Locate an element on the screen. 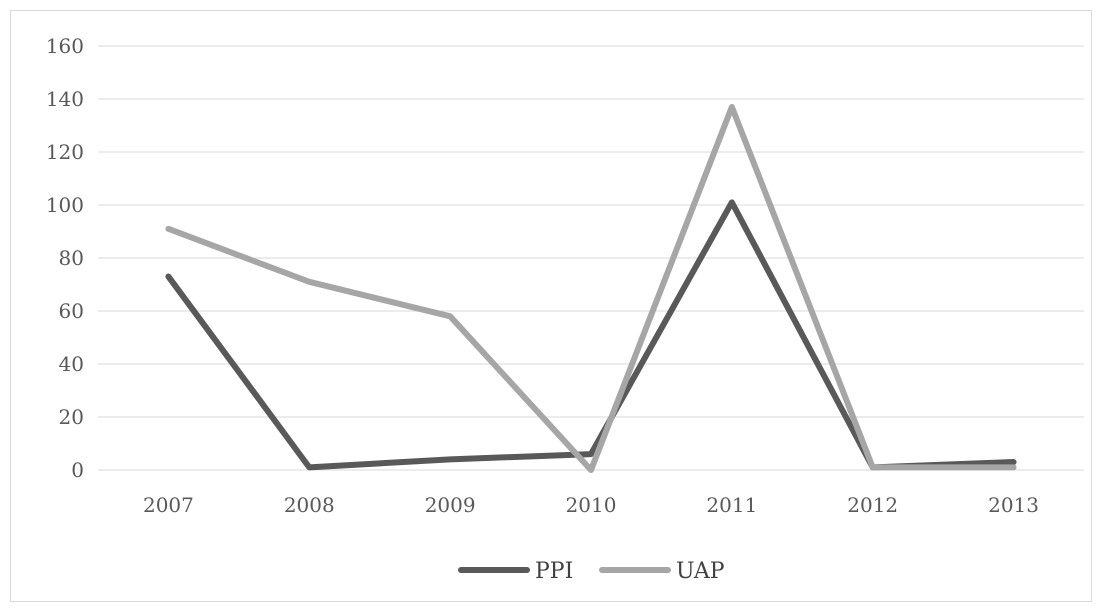 This screenshot has height=610, width=1104. y-tick-label: 80 is located at coordinates (71, 258).